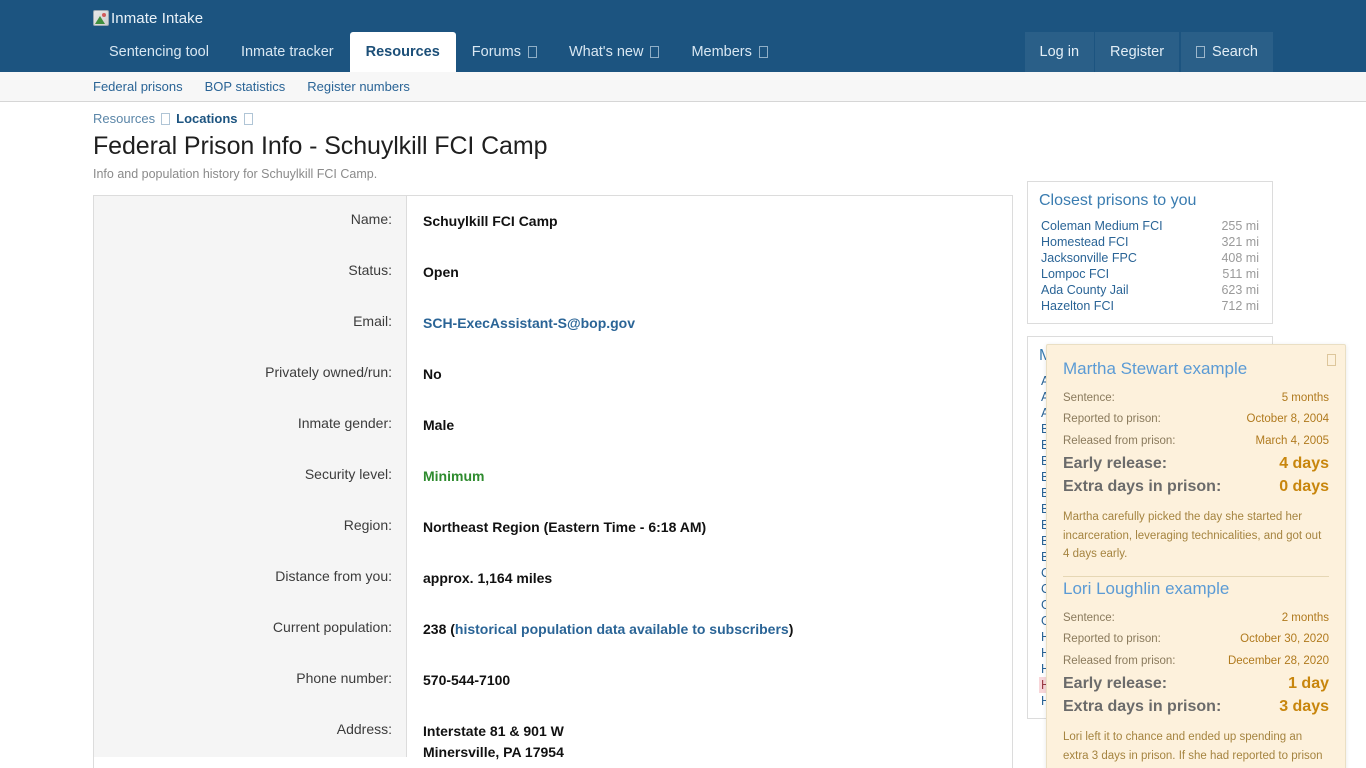 The height and width of the screenshot is (768, 1366). I want to click on list-item: Coleman Medium FCI 255 mi, so click(1150, 226).